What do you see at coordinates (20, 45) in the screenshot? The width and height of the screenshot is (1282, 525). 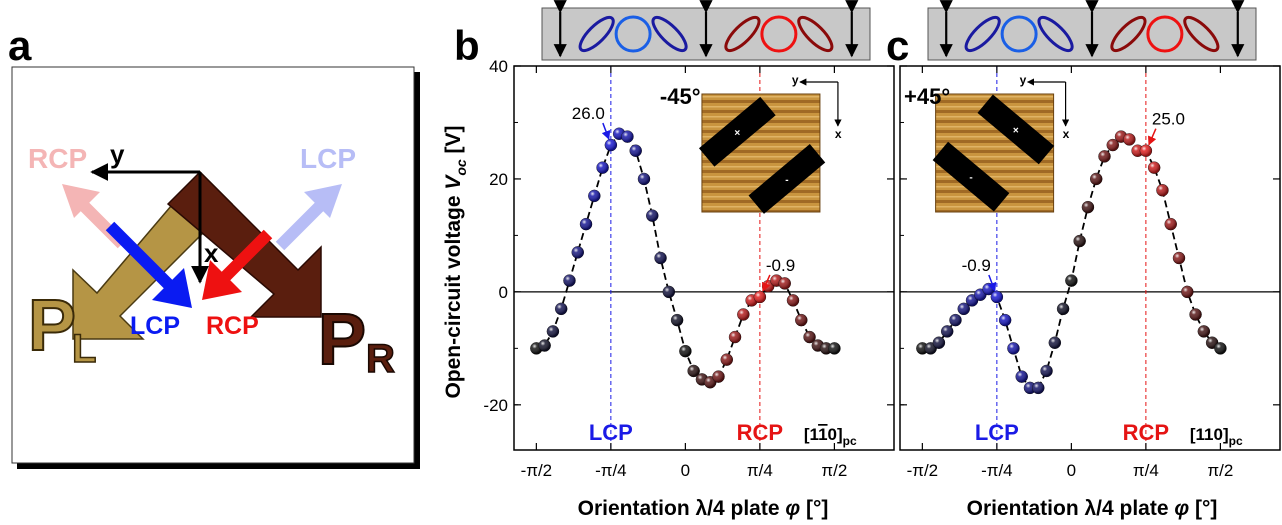 I see `panel-label-a: a` at bounding box center [20, 45].